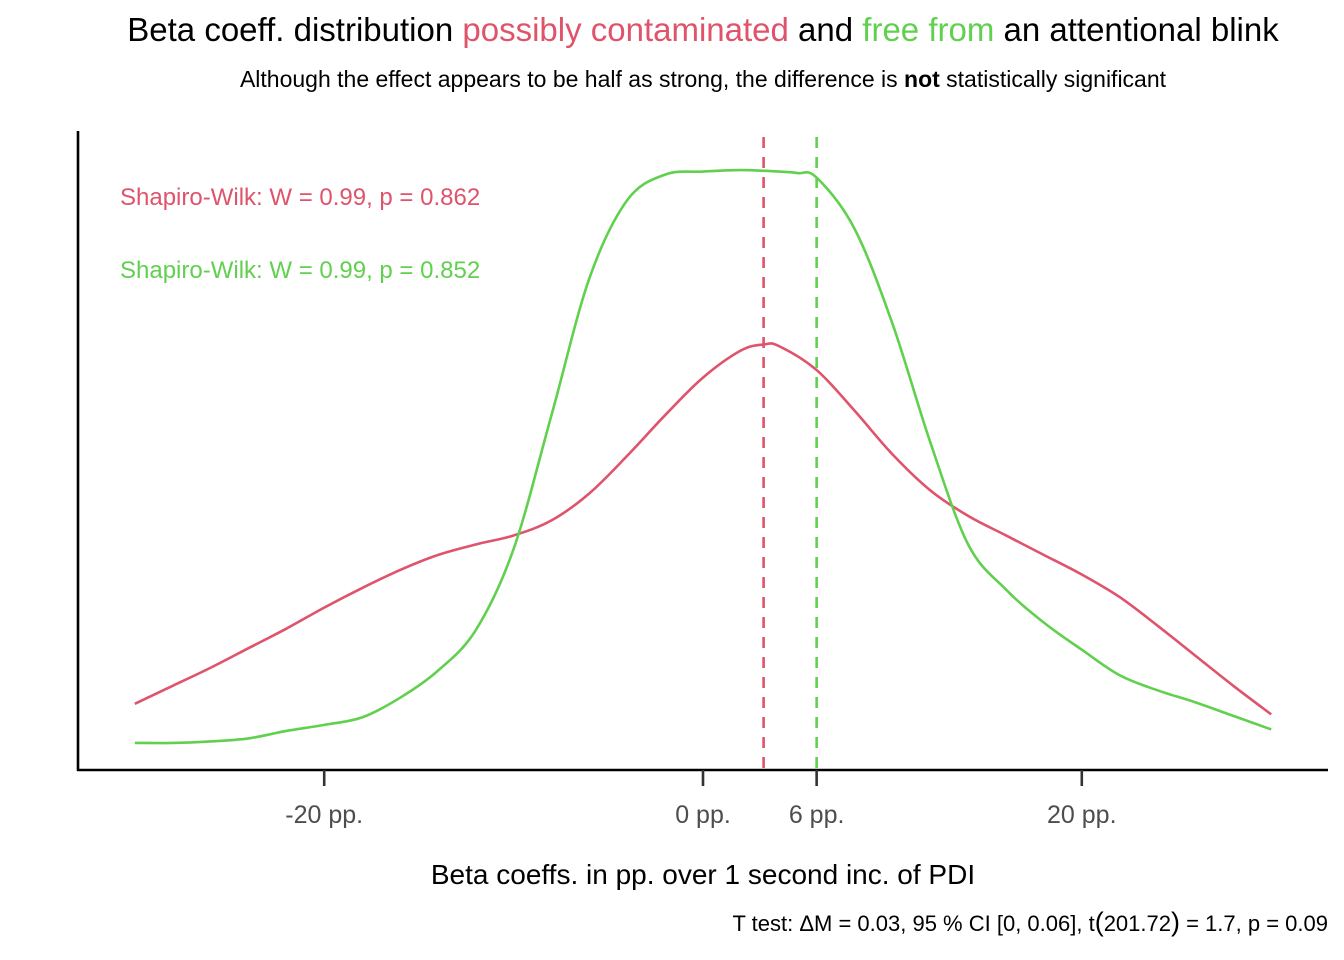 This screenshot has height=960, width=1344. I want to click on subtitle-bold: not, so click(922, 79).